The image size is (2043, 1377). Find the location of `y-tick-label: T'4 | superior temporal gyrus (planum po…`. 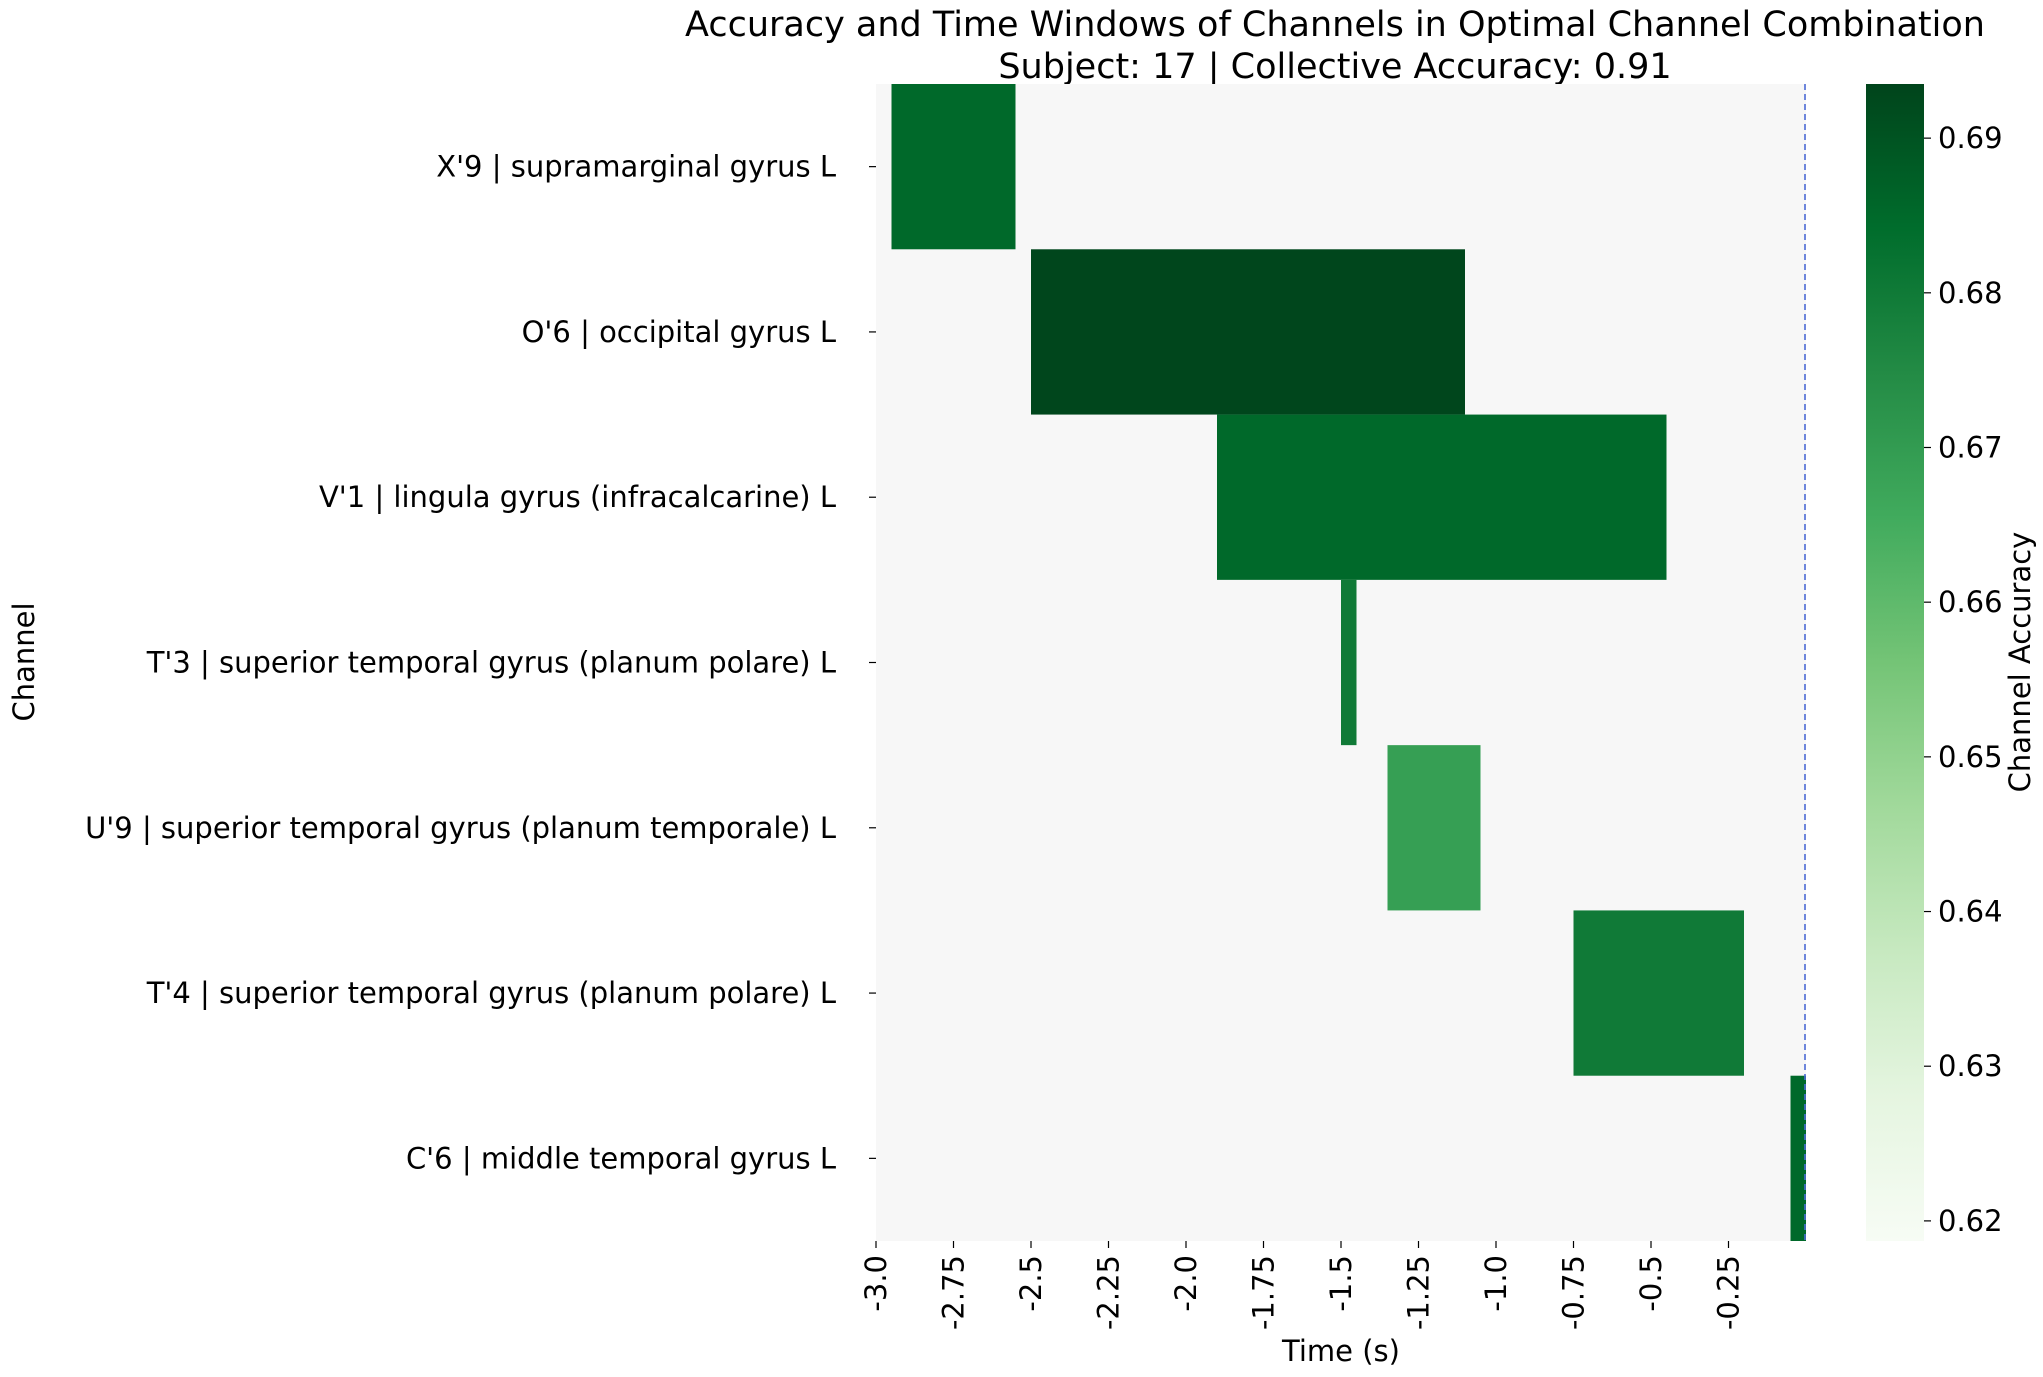

y-tick-label: T'4 | superior temporal gyrus (planum po… is located at coordinates (491, 993).